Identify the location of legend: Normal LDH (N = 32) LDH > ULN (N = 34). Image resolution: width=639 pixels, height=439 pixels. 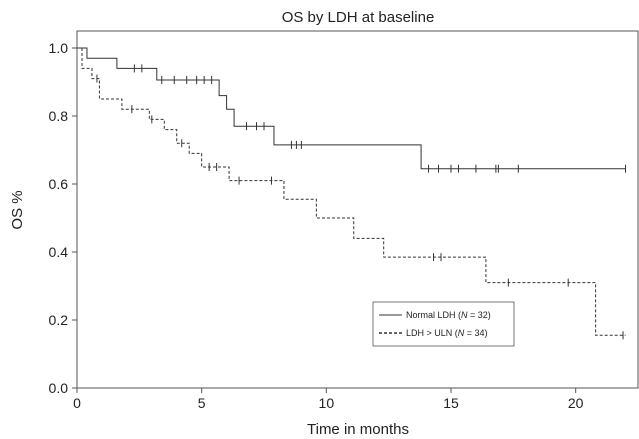
(443, 324).